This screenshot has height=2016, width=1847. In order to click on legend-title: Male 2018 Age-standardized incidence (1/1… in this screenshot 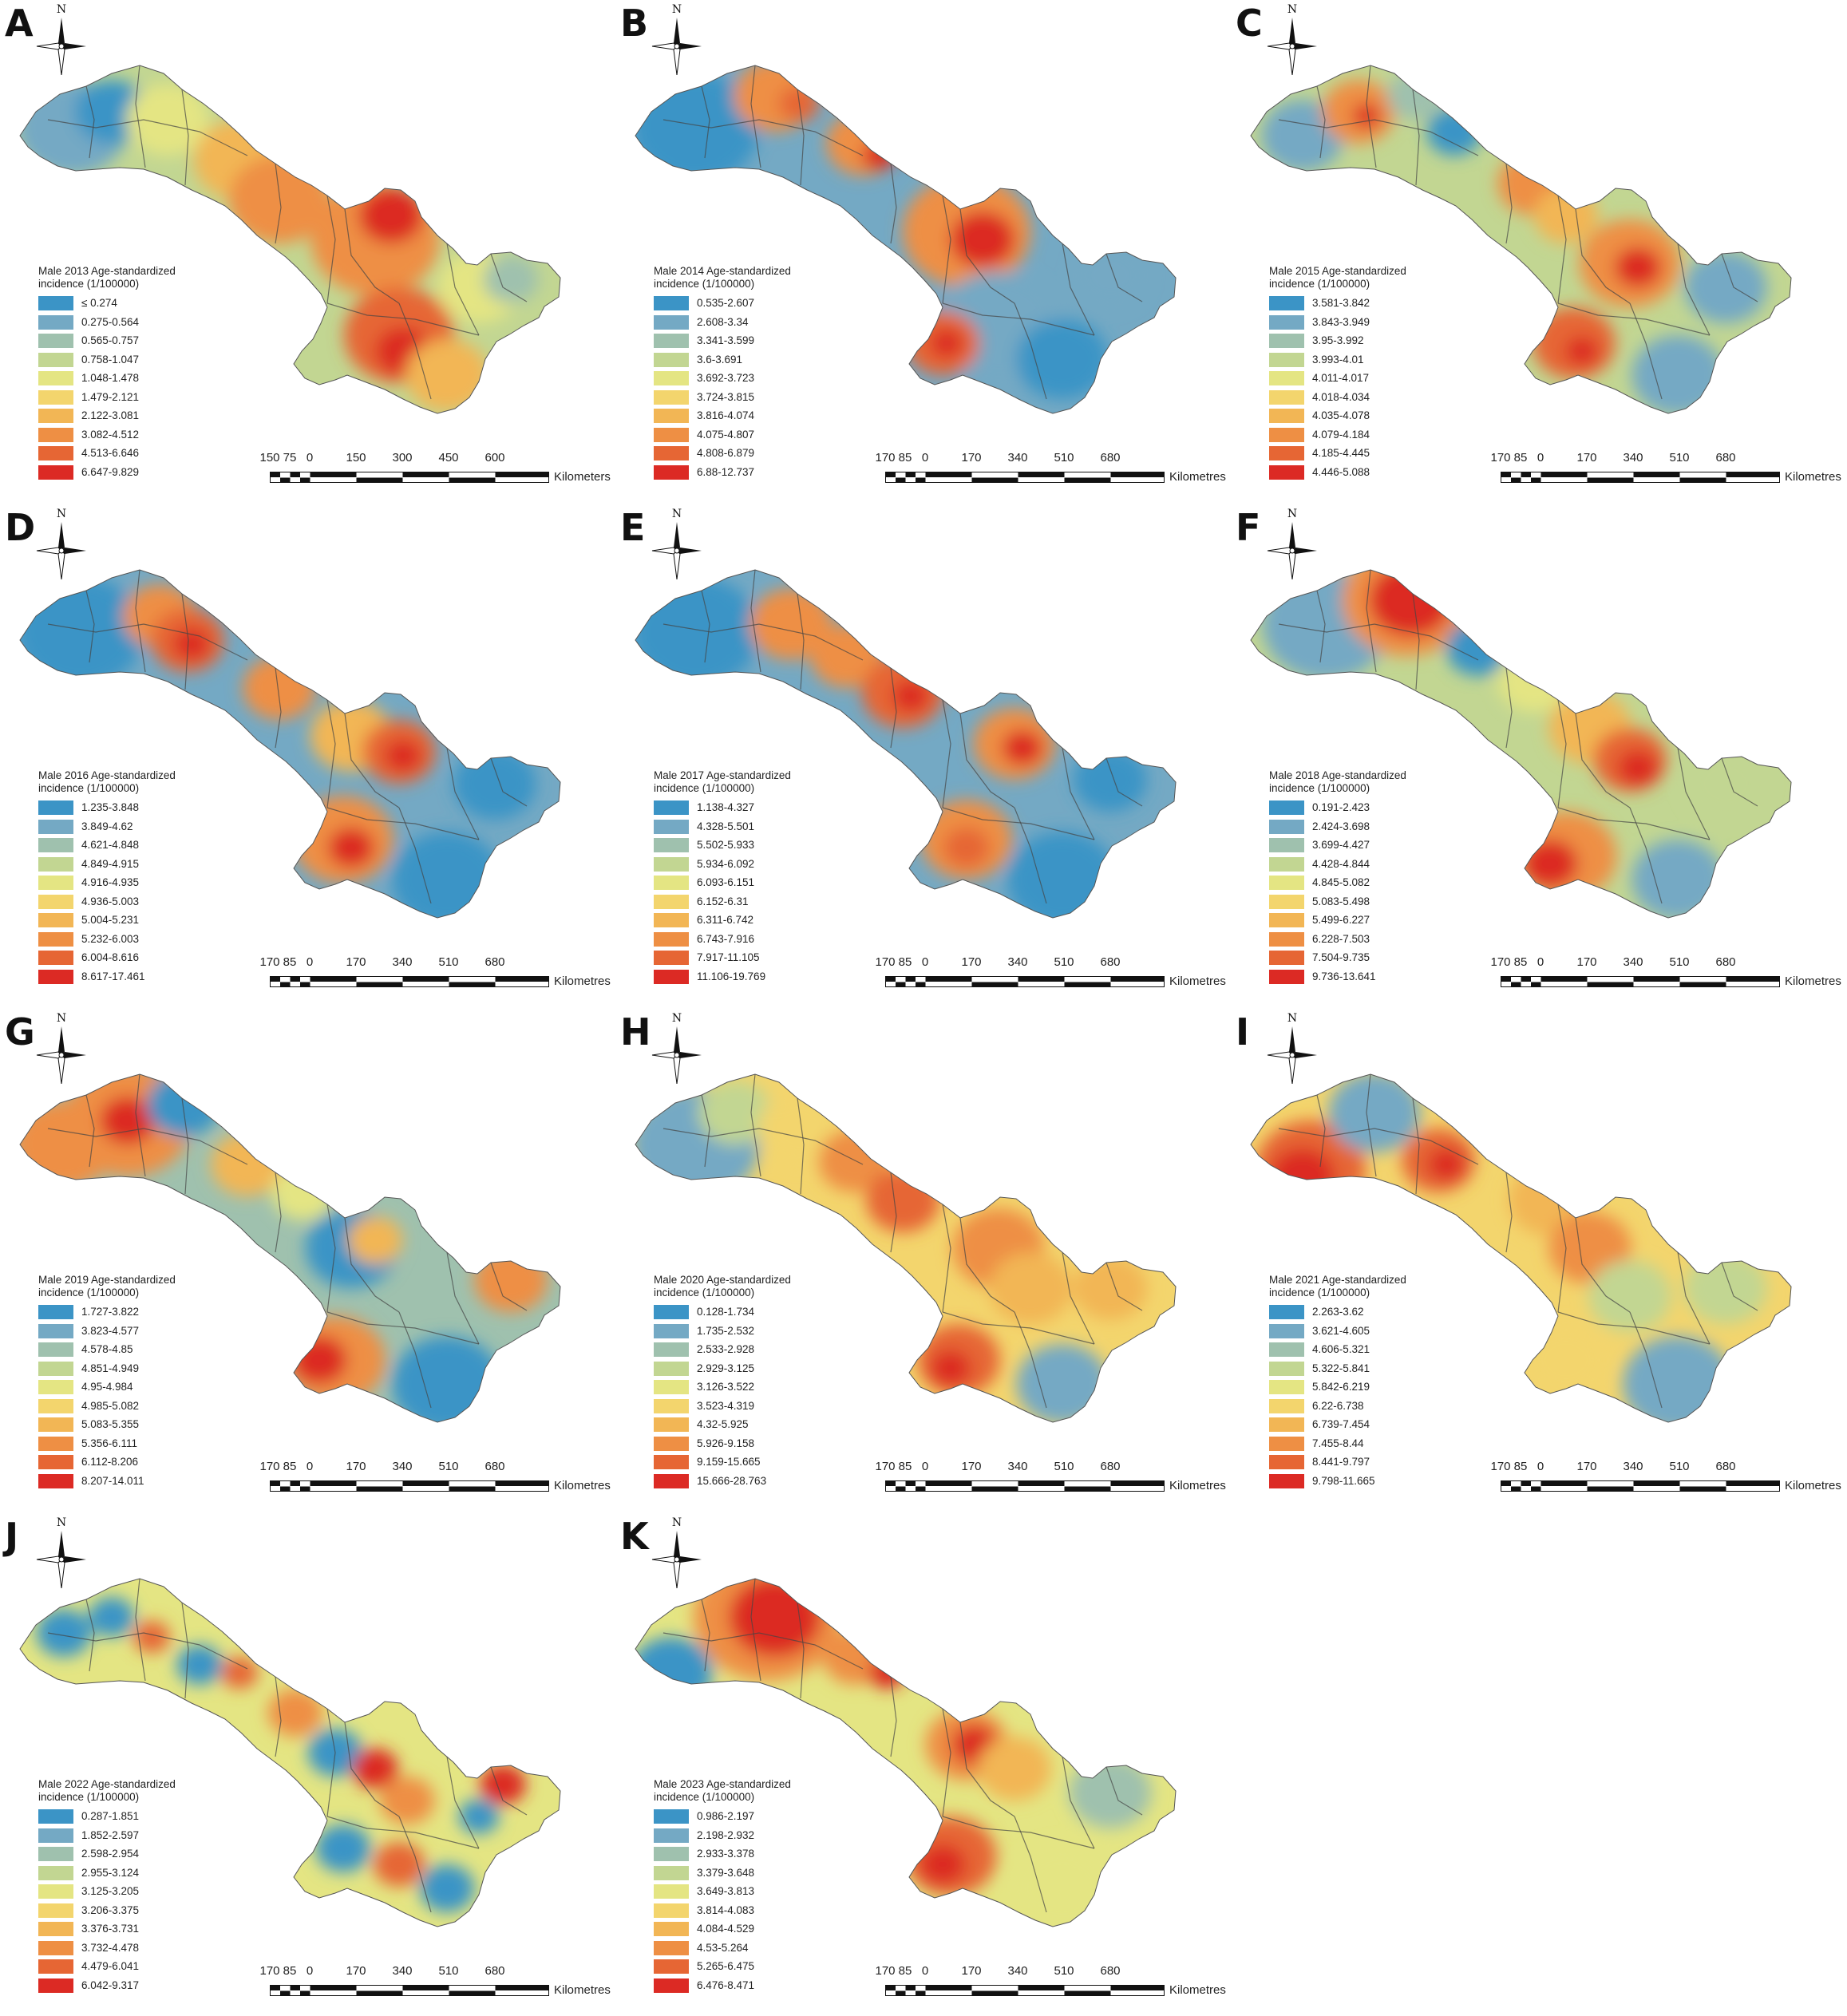, I will do `click(1365, 782)`.